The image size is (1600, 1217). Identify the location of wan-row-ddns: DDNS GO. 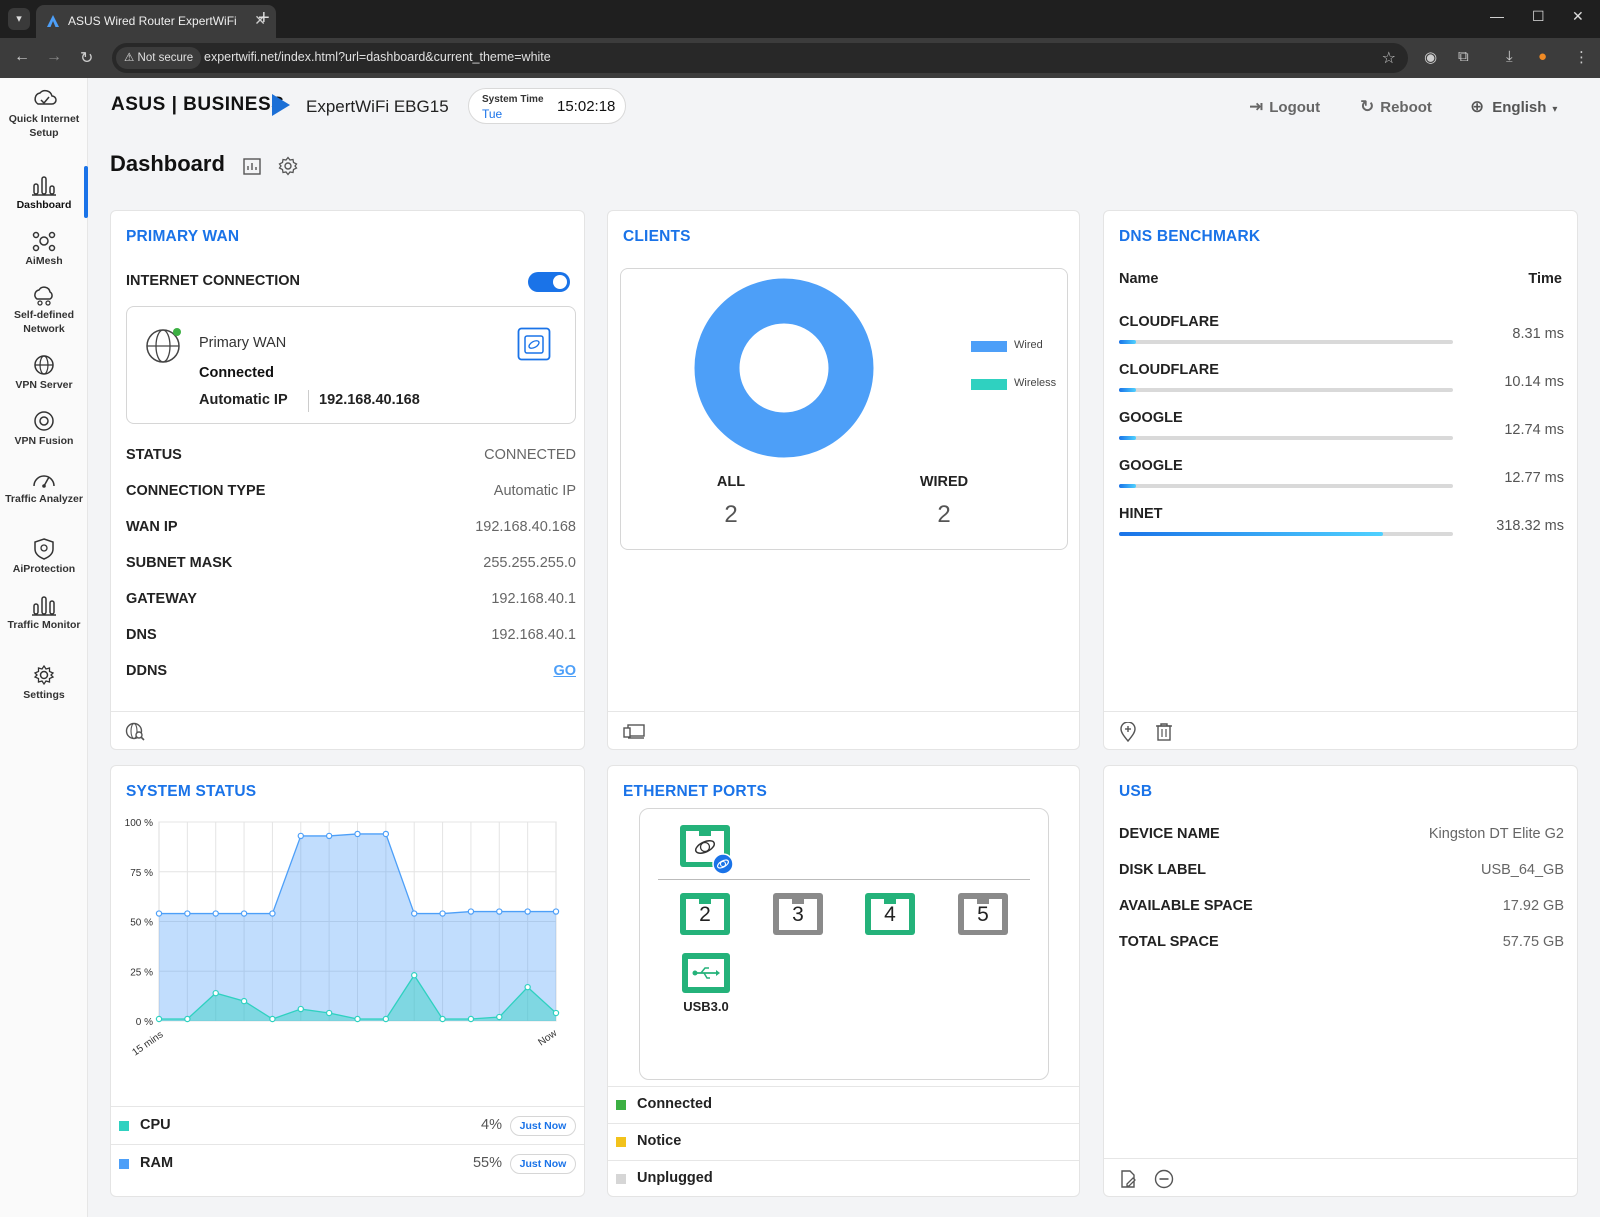
(351, 671).